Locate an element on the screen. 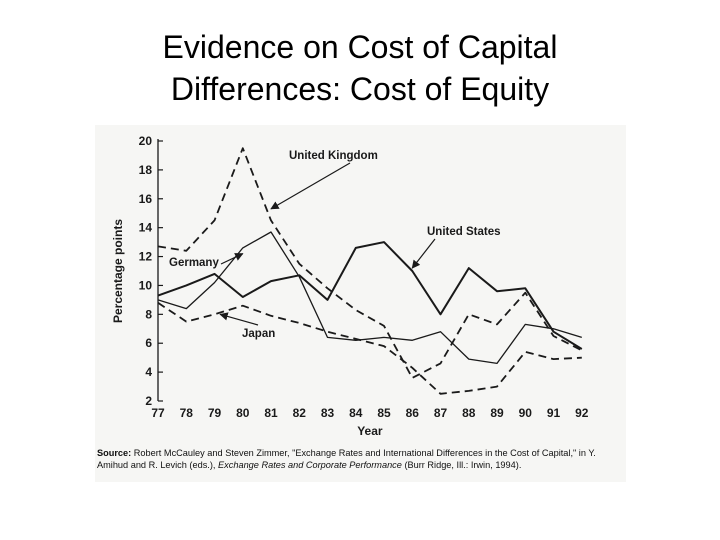  x-tick-label: 81 is located at coordinates (271, 413).